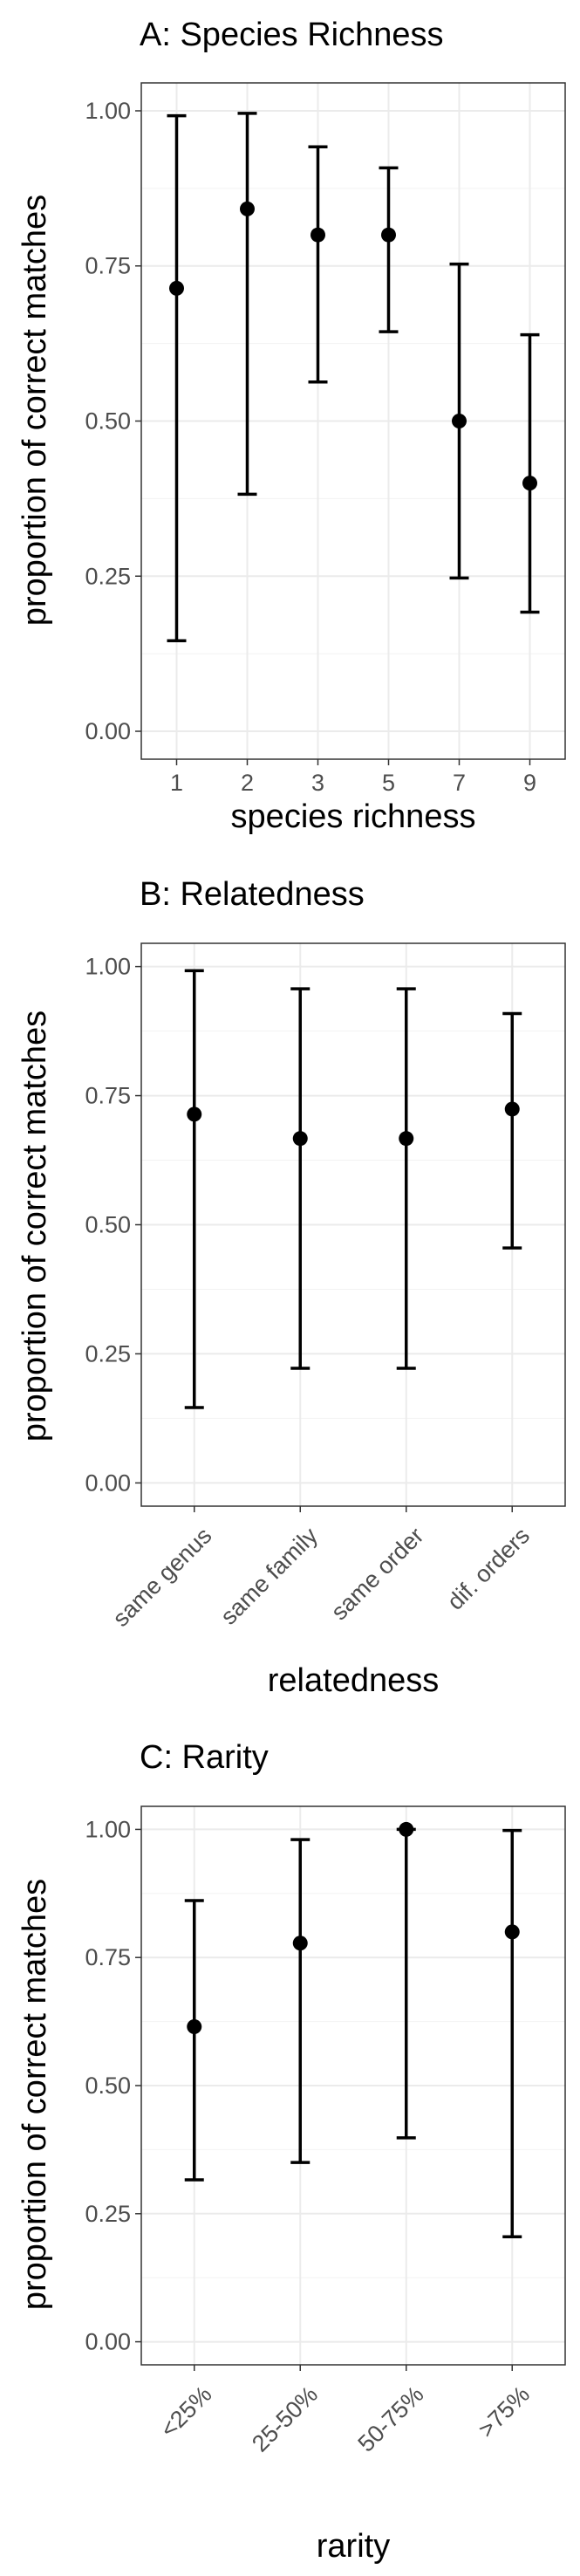 This screenshot has height=2576, width=580. I want to click on x-tick-label: 5, so click(388, 783).